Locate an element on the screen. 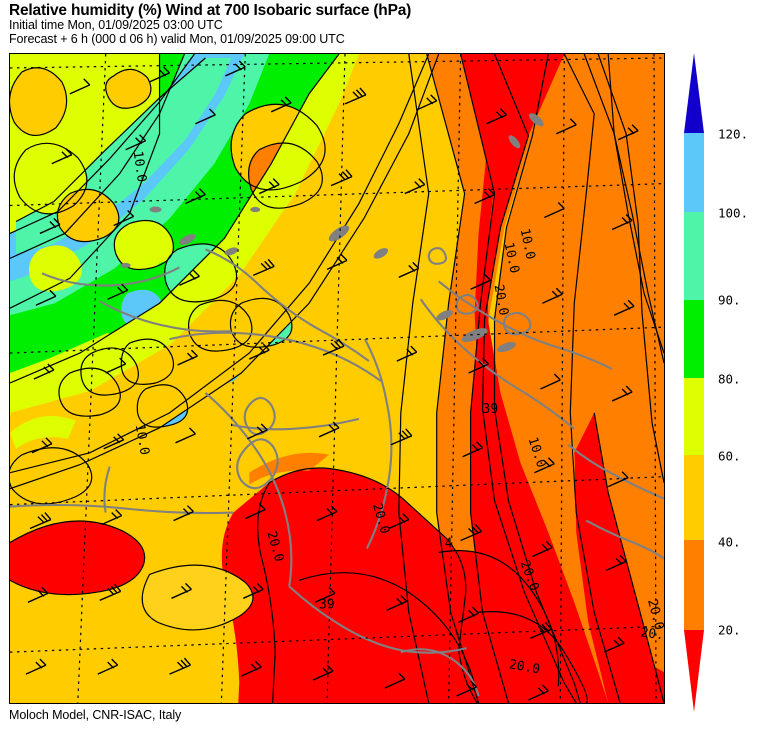  colorbar-gradient is located at coordinates (694, 382).